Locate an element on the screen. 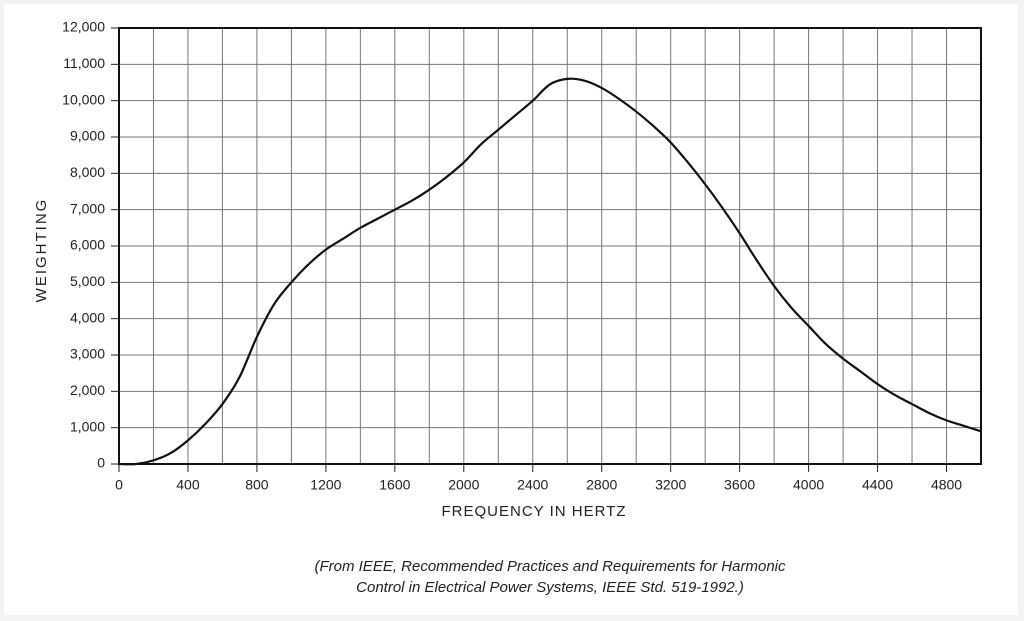  y-tick-label: 12,000 is located at coordinates (83, 27).